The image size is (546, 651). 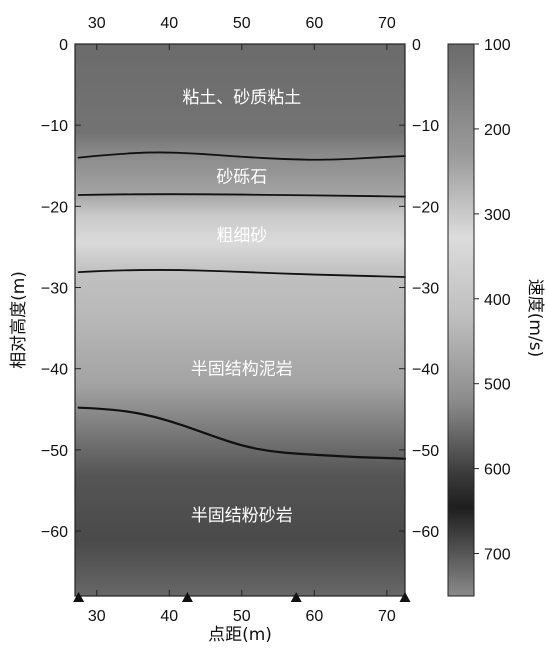 I want to click on x-ticks-bottom: 30 40 50 60 70, so click(x=242, y=607).